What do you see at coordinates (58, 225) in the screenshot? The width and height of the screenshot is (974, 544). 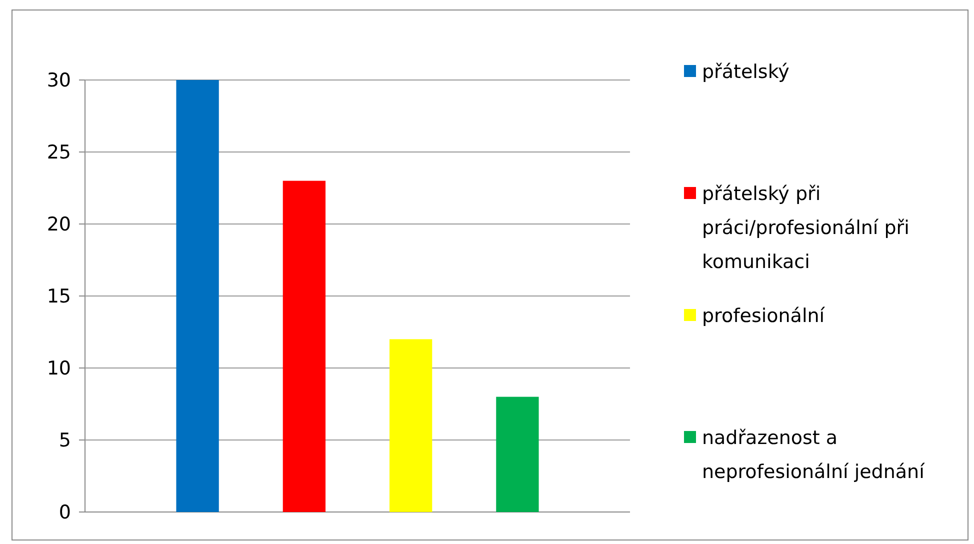 I see `y-tick-label: 20` at bounding box center [58, 225].